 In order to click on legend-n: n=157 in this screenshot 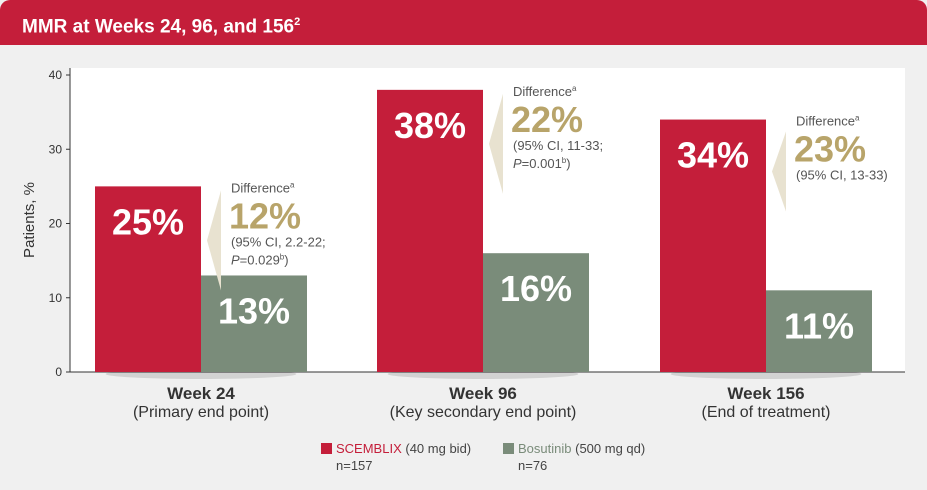, I will do `click(354, 465)`.